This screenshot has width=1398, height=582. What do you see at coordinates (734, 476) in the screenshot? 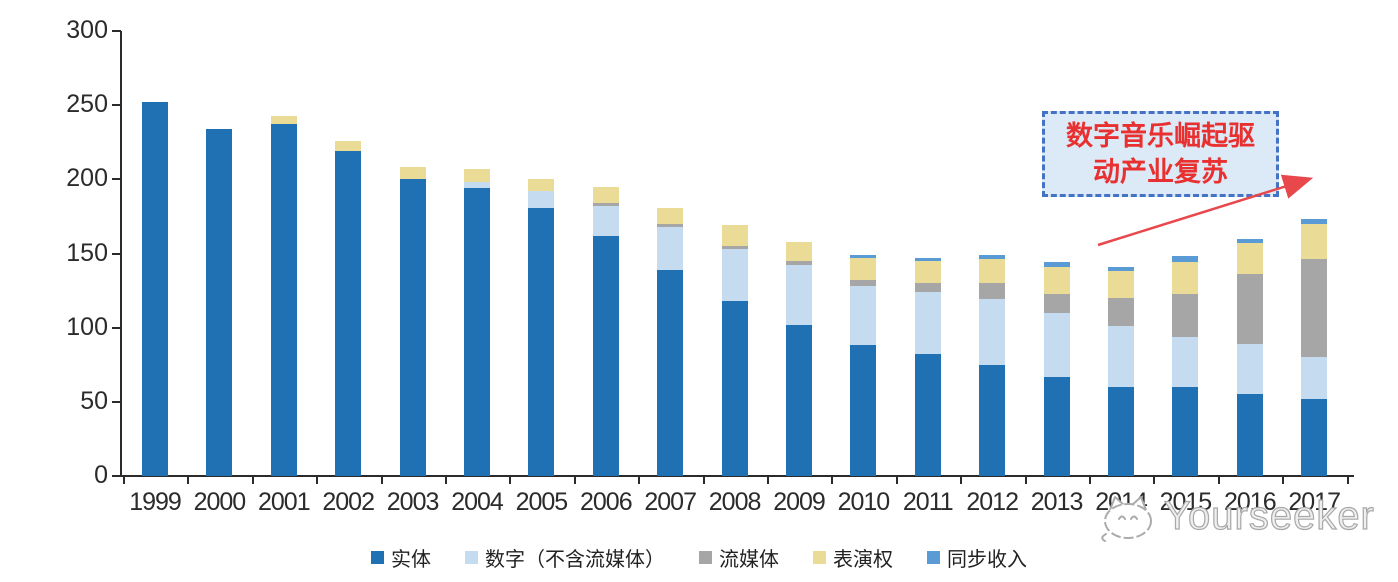
I see `x-axis-line` at bounding box center [734, 476].